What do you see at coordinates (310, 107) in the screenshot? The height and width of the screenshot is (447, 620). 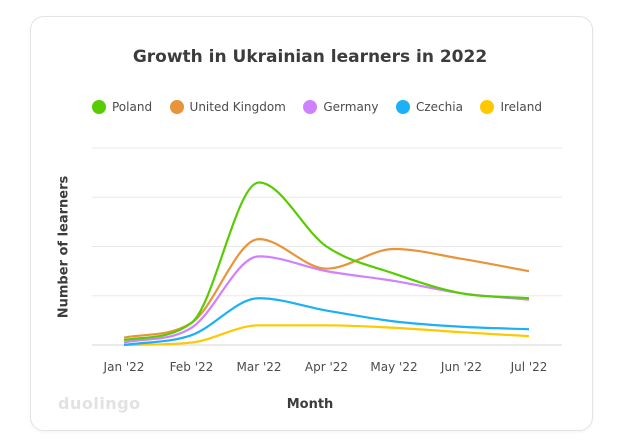 I see `legend-marker-germany` at bounding box center [310, 107].